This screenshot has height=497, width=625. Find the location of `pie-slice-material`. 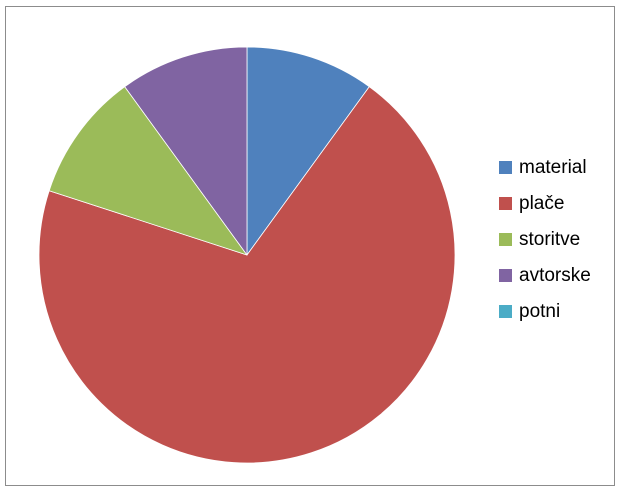

pie-slice-material is located at coordinates (308, 151).